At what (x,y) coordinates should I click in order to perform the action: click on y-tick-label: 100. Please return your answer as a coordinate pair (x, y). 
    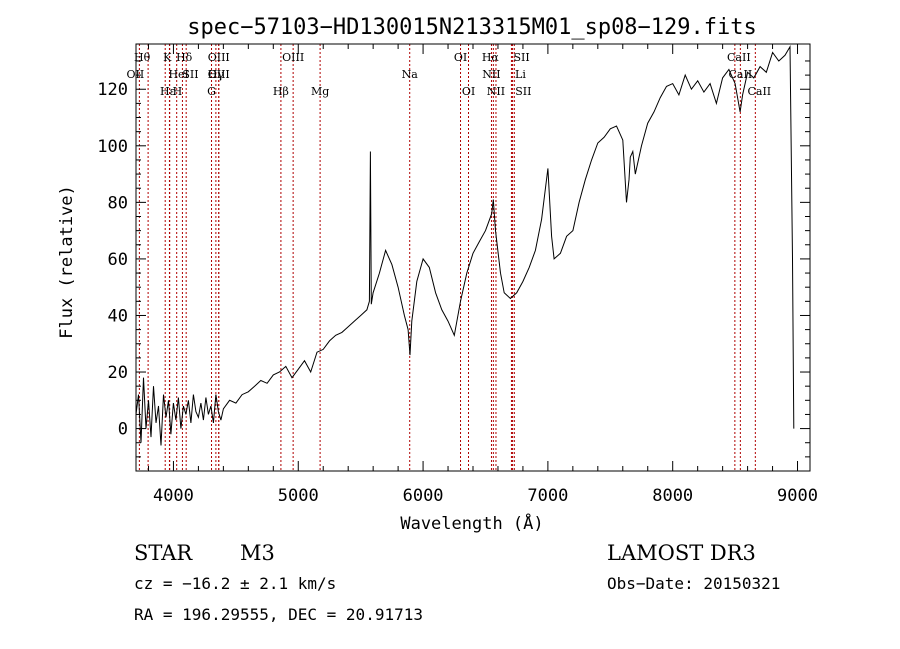
    Looking at the image, I should click on (112, 147).